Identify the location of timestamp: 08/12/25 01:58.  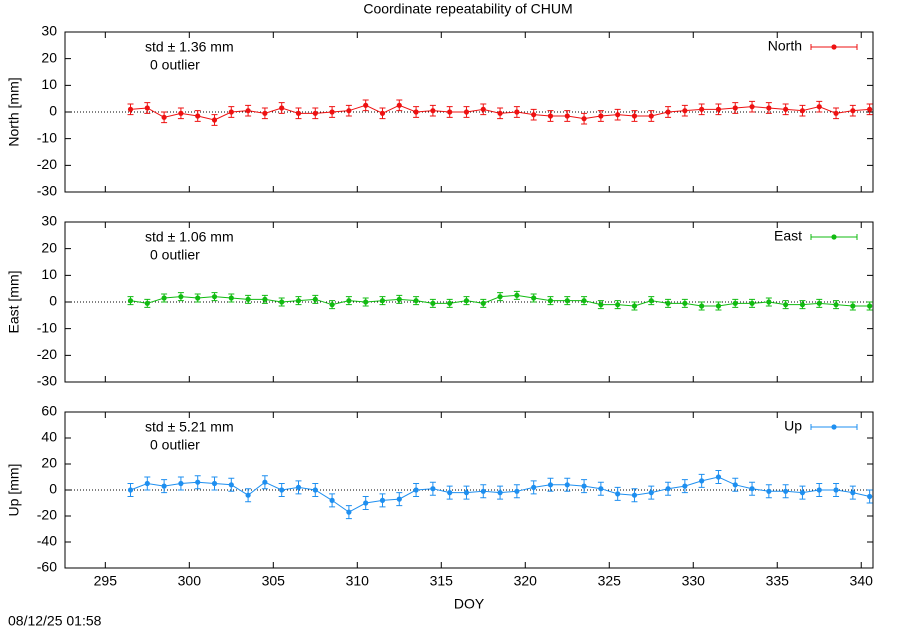
(55, 621).